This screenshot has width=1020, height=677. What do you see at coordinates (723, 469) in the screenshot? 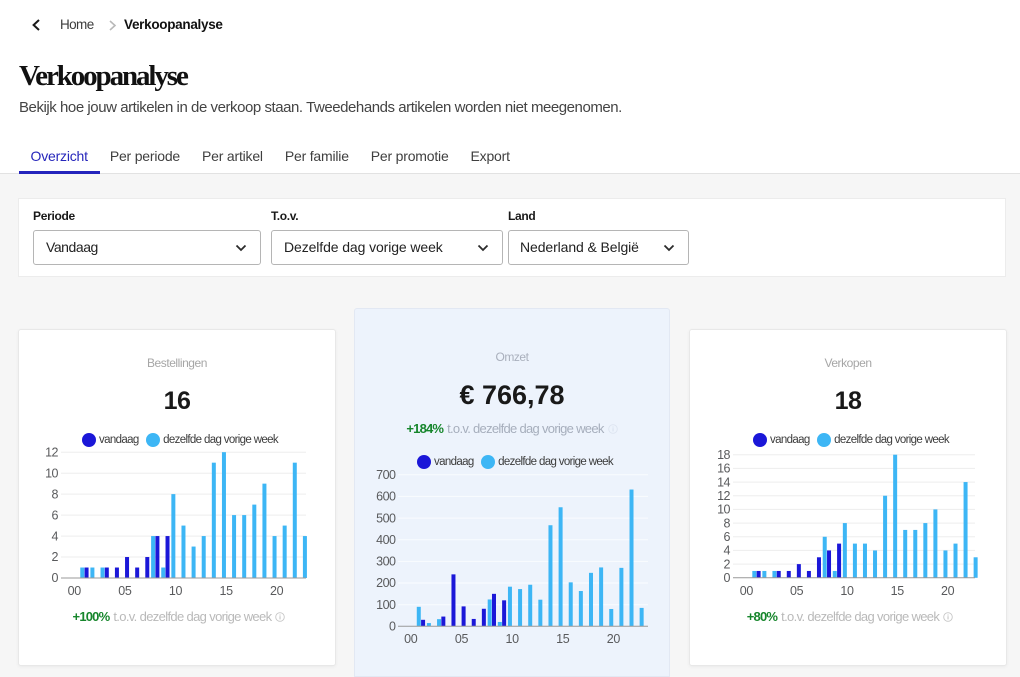
I see `svg-text: 16` at bounding box center [723, 469].